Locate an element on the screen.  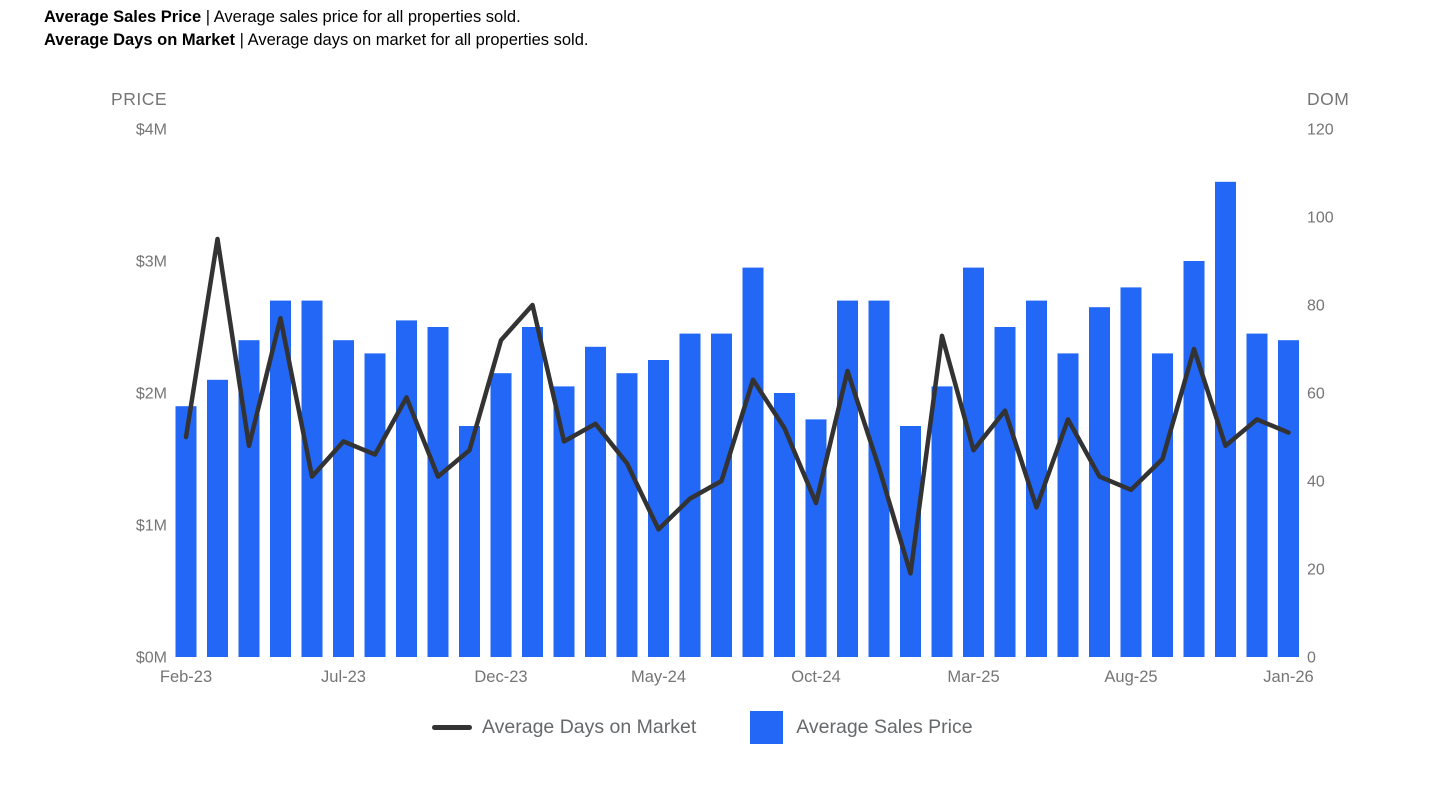
price-axis-tick-label: $0M is located at coordinates (151, 658).